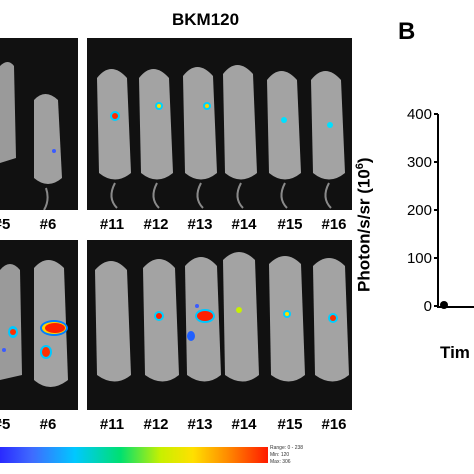 This screenshot has height=474, width=474. Describe the element at coordinates (112, 424) in the screenshot. I see `label-bottom-11: #11` at that location.